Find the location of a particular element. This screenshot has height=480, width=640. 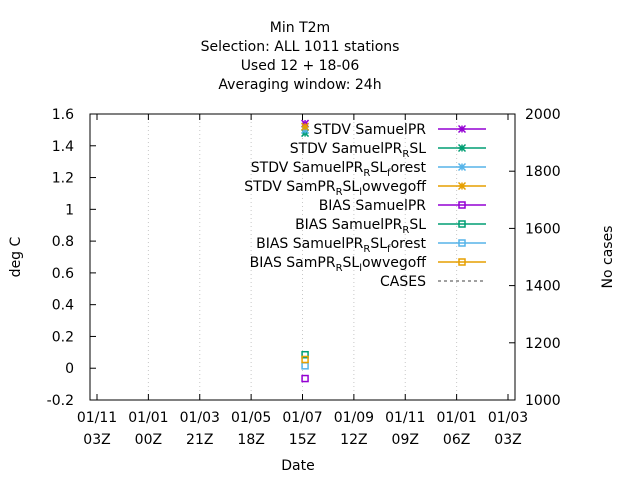

y2-tick-label: 1000 is located at coordinates (543, 401).